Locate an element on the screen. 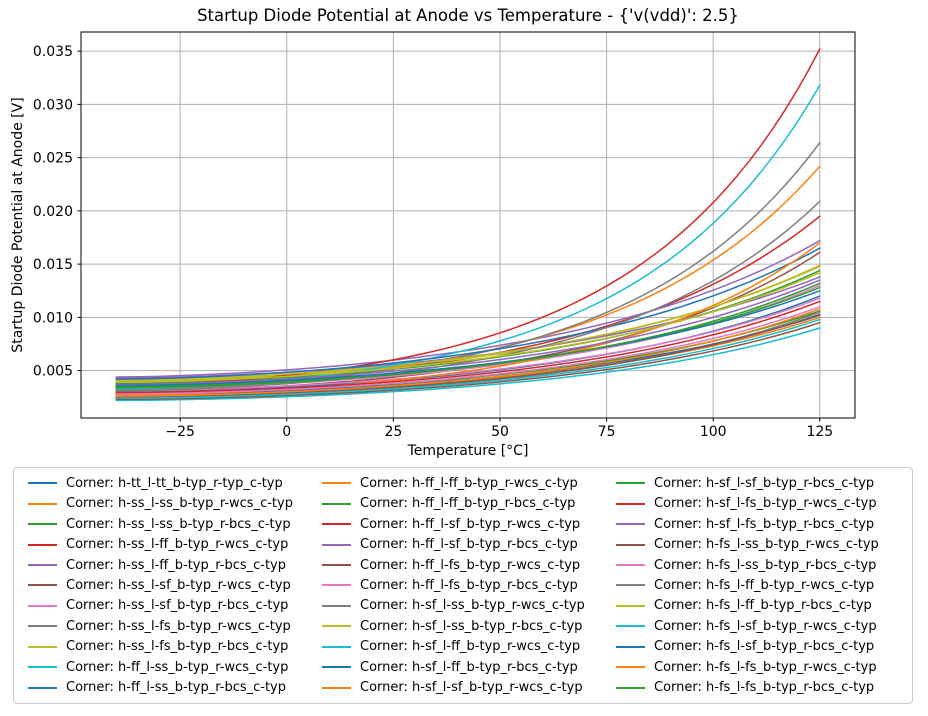 The height and width of the screenshot is (716, 928). legend-item-label: Corner: h-fs_l-sf_b-typ_r-wcs_c-typ is located at coordinates (765, 626).